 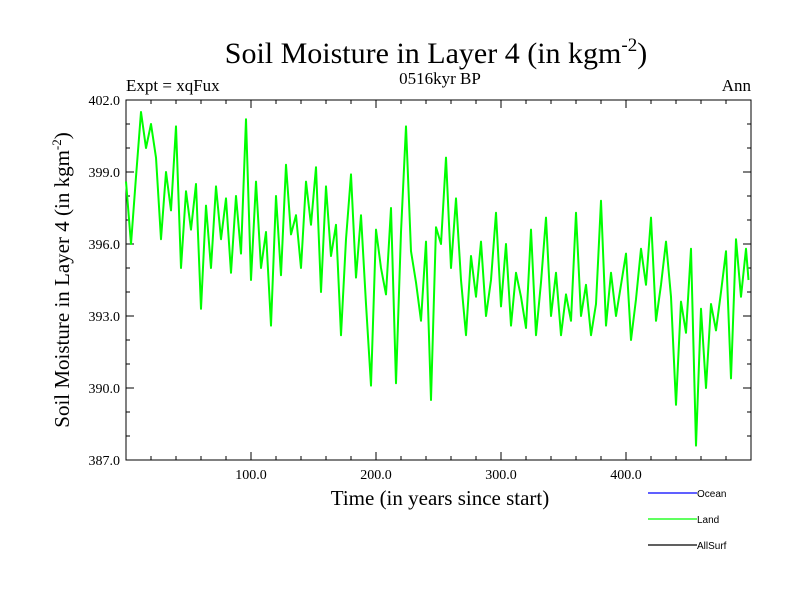 What do you see at coordinates (105, 389) in the screenshot?
I see `y-tick-label: 390.0` at bounding box center [105, 389].